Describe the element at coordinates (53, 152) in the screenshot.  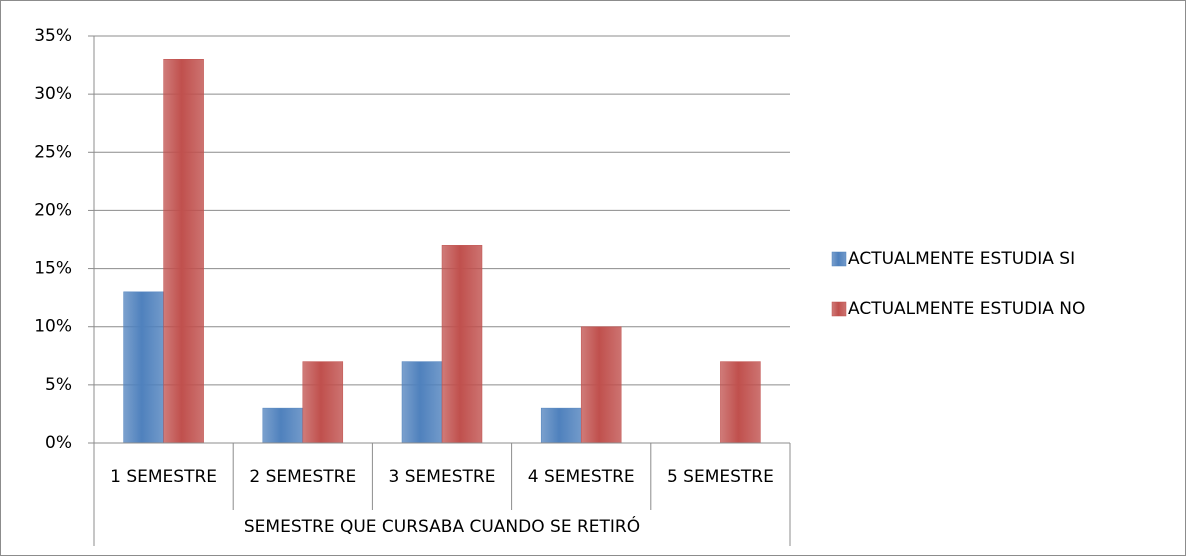
I see `y-tick-label: 25%` at that location.